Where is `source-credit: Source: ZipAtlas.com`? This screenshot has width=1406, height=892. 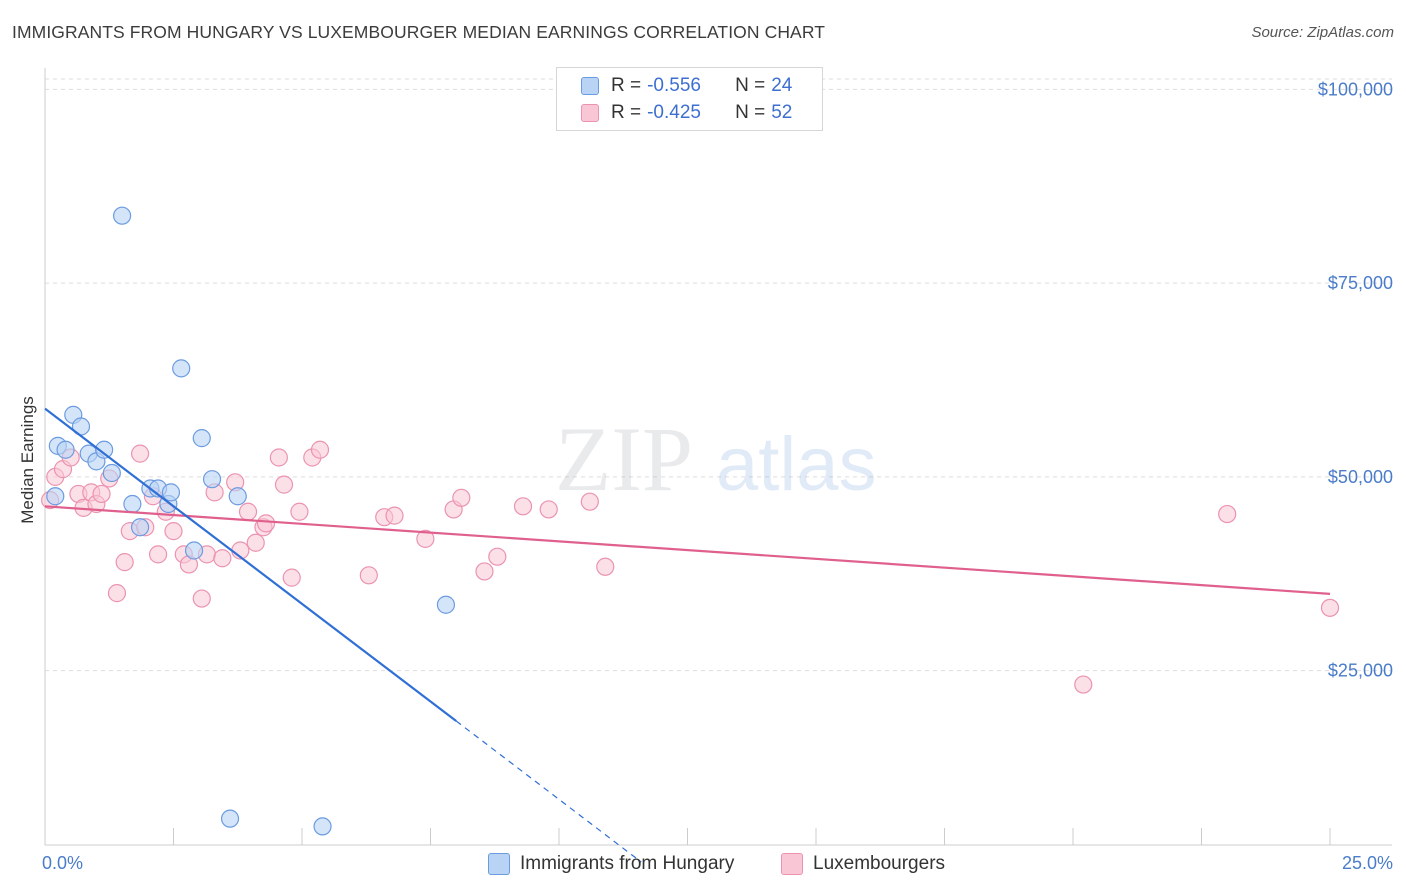 source-credit: Source: ZipAtlas.com is located at coordinates (1322, 32).